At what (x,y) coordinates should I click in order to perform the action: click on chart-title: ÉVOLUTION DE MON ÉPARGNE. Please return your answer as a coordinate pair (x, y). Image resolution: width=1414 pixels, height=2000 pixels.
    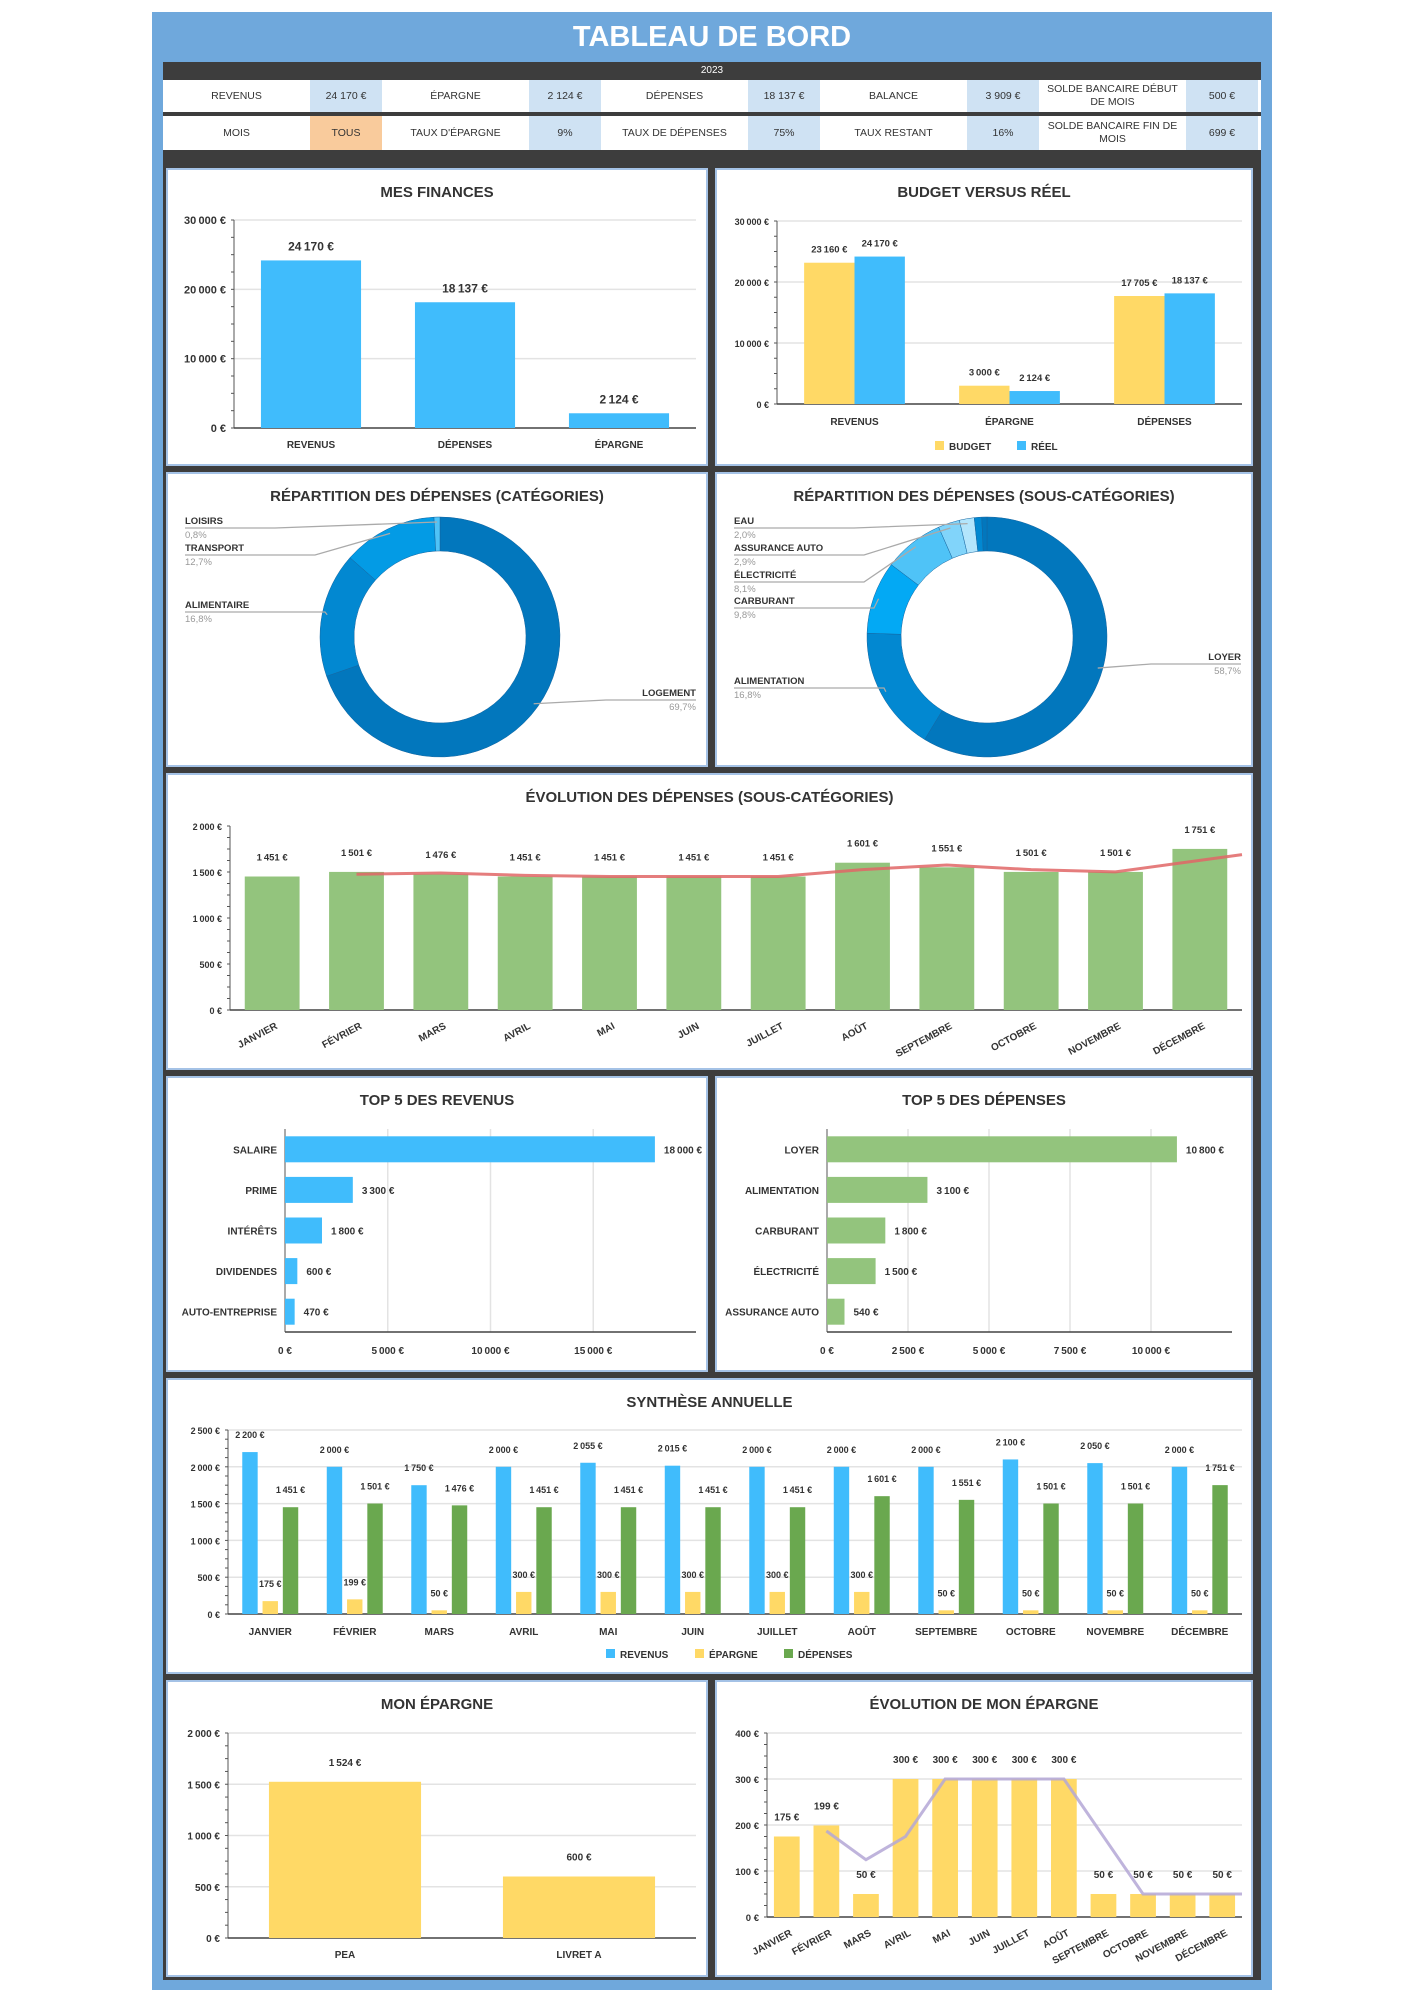
    Looking at the image, I should click on (984, 1704).